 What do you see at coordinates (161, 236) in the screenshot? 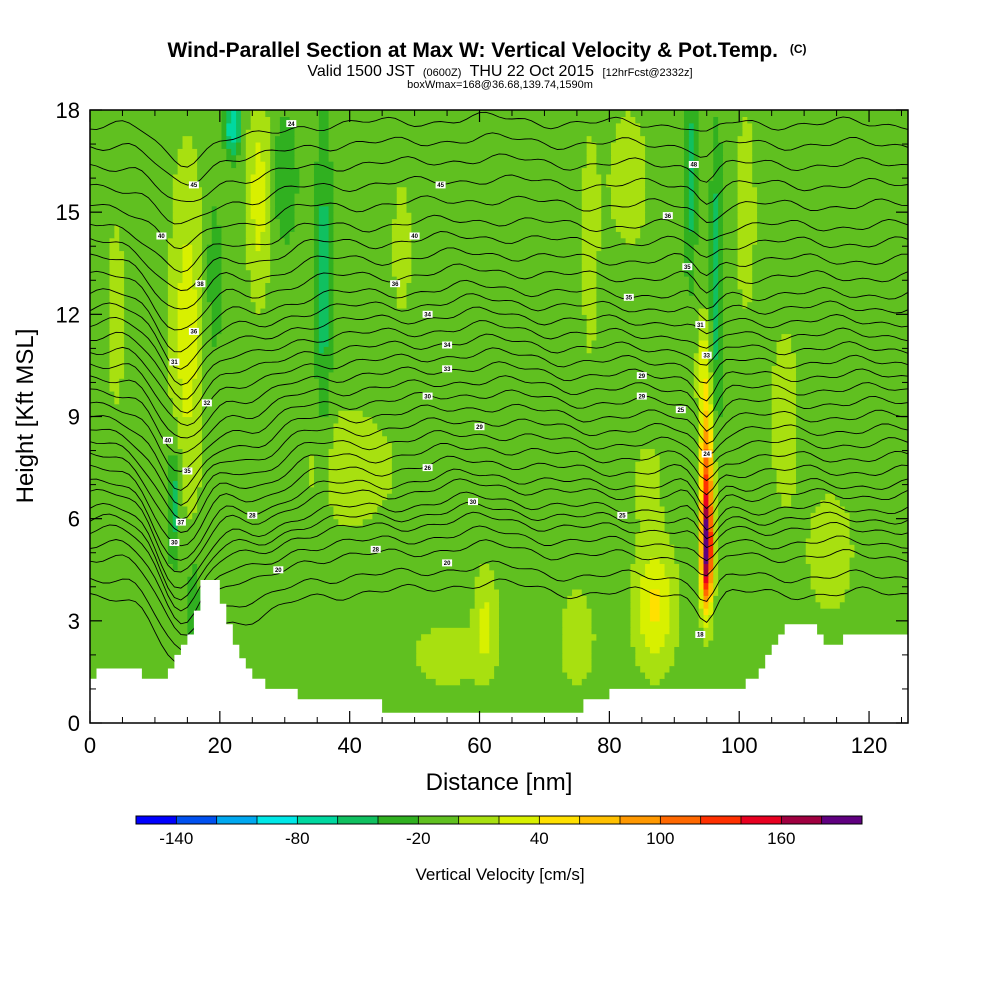
I see `contour-label-bg` at bounding box center [161, 236].